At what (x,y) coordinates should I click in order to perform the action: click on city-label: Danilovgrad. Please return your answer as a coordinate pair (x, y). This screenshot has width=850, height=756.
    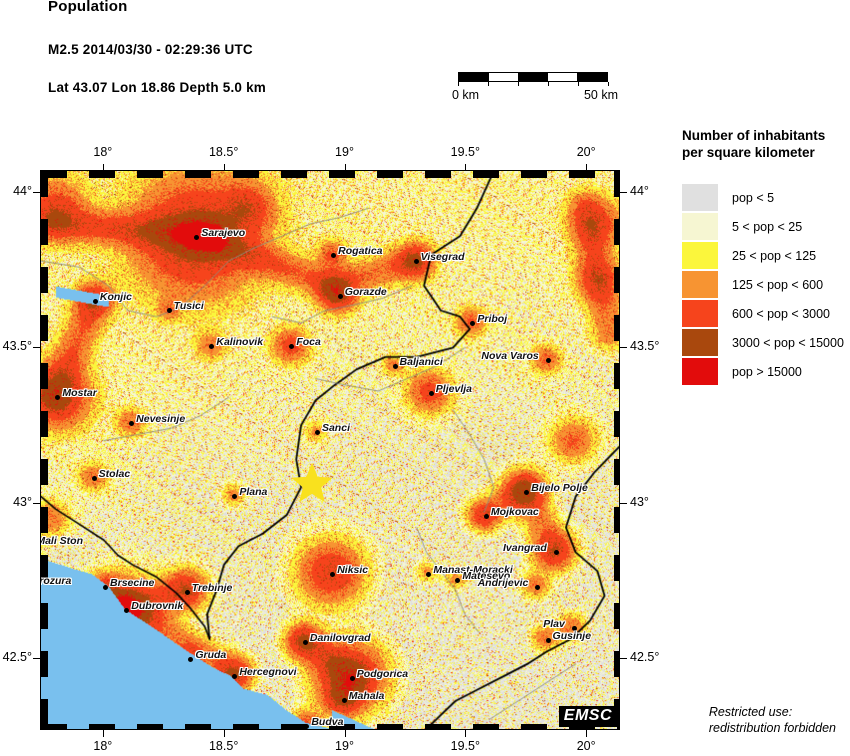
    Looking at the image, I should click on (340, 638).